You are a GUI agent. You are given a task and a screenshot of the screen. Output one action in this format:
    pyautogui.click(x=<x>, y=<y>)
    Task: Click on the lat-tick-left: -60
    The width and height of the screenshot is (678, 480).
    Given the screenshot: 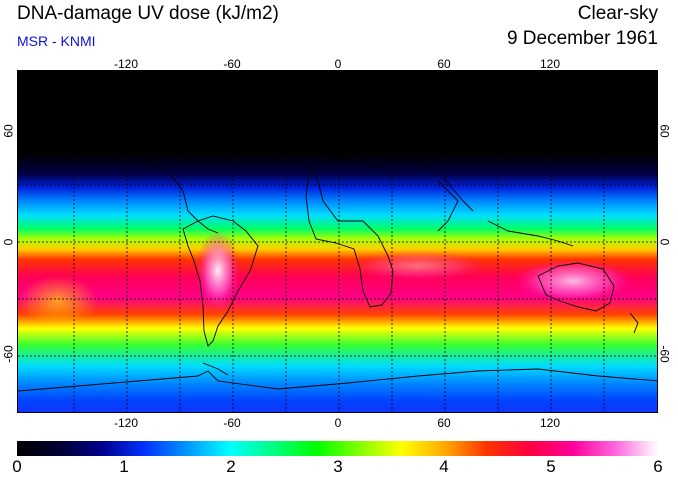 What is the action you would take?
    pyautogui.click(x=8, y=354)
    